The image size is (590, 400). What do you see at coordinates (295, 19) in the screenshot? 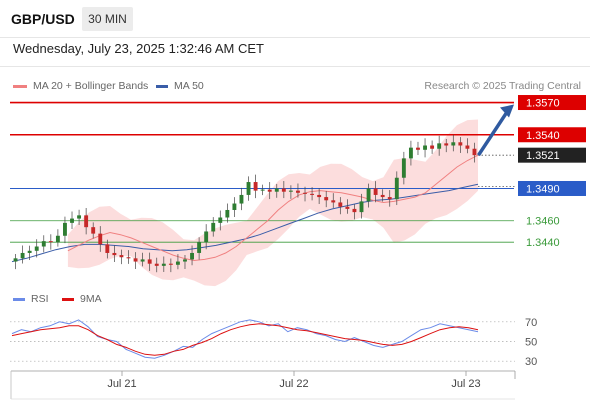
I see `header-bar: GBP/USD 30 MIN` at bounding box center [295, 19].